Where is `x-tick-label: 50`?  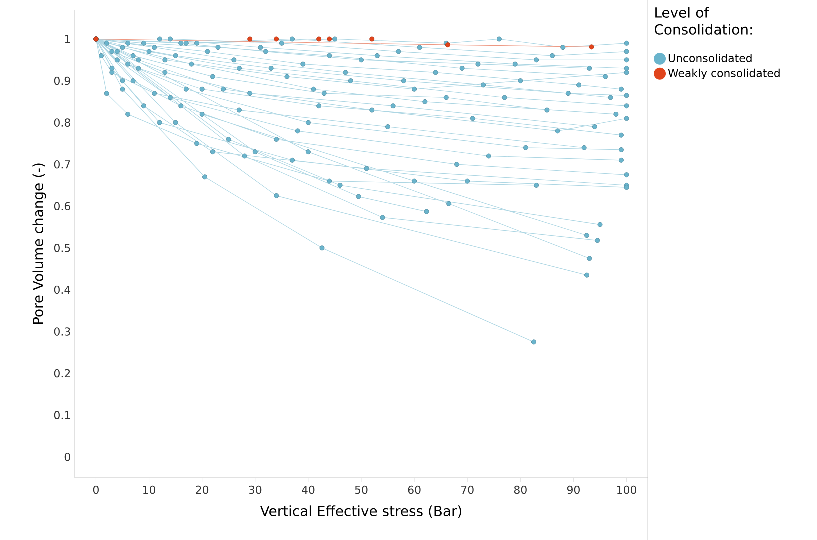
x-tick-label: 50 is located at coordinates (361, 490).